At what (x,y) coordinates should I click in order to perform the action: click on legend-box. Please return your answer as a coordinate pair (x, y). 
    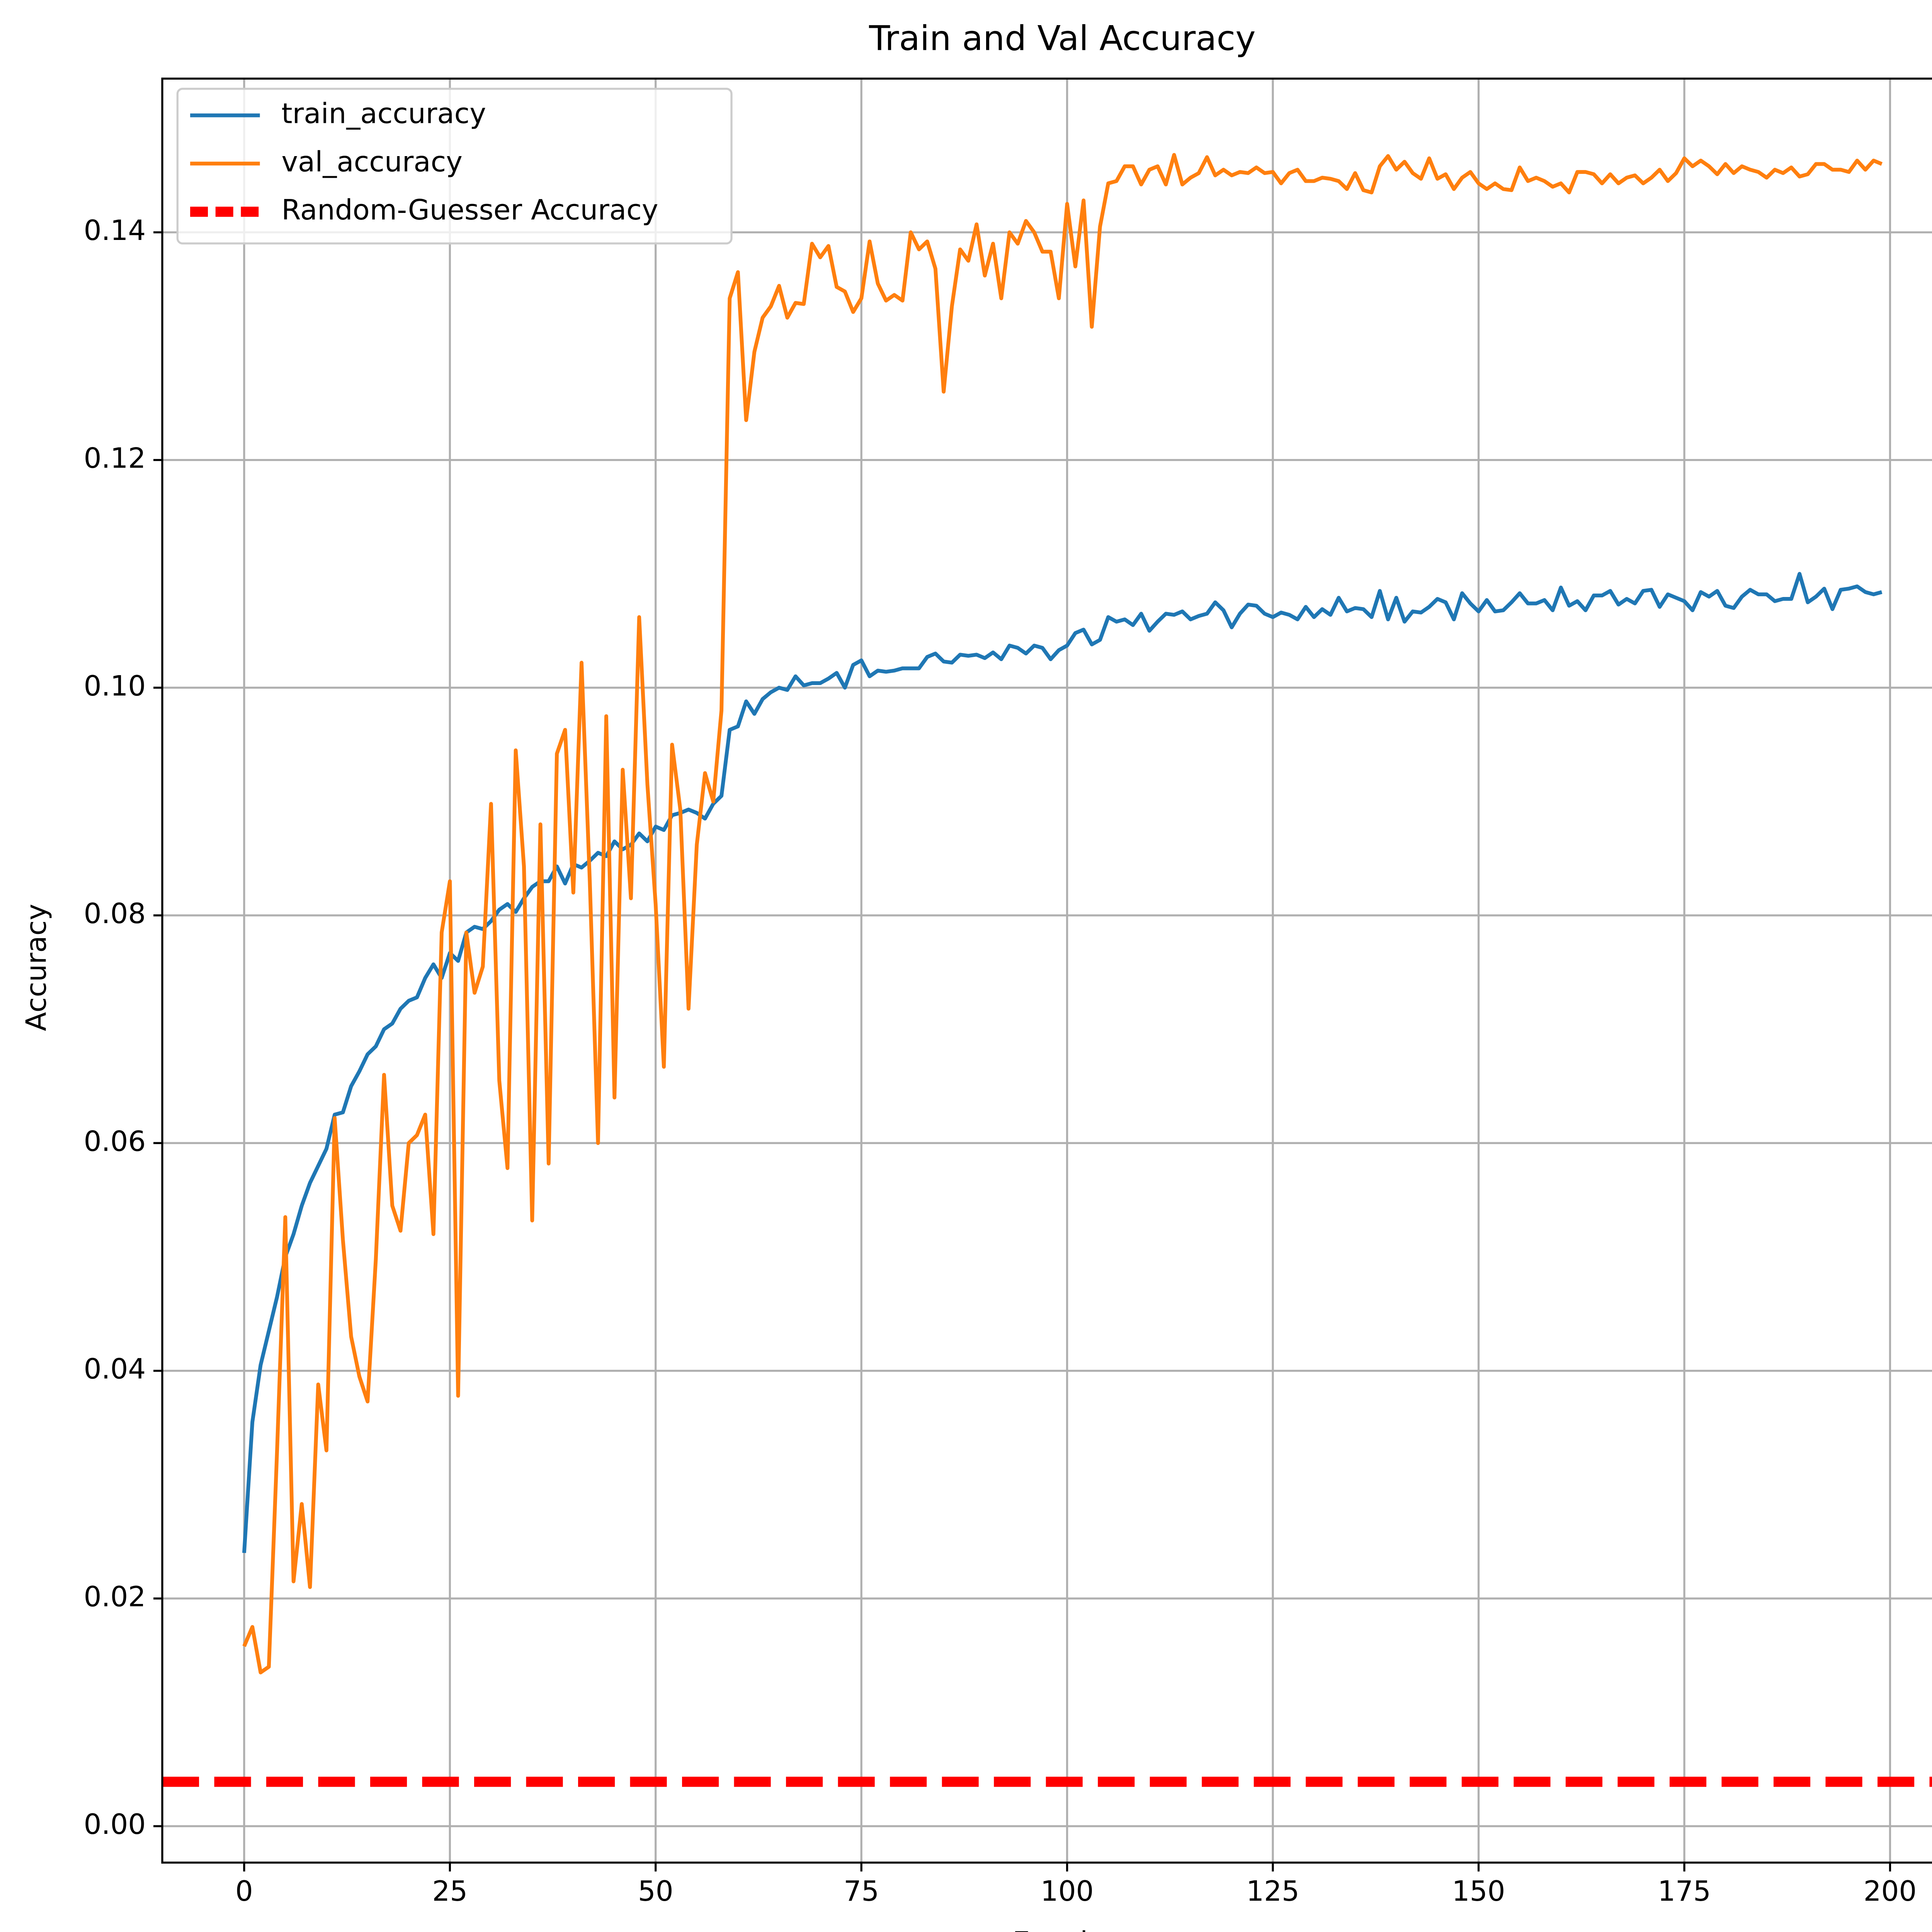
    Looking at the image, I should click on (454, 167).